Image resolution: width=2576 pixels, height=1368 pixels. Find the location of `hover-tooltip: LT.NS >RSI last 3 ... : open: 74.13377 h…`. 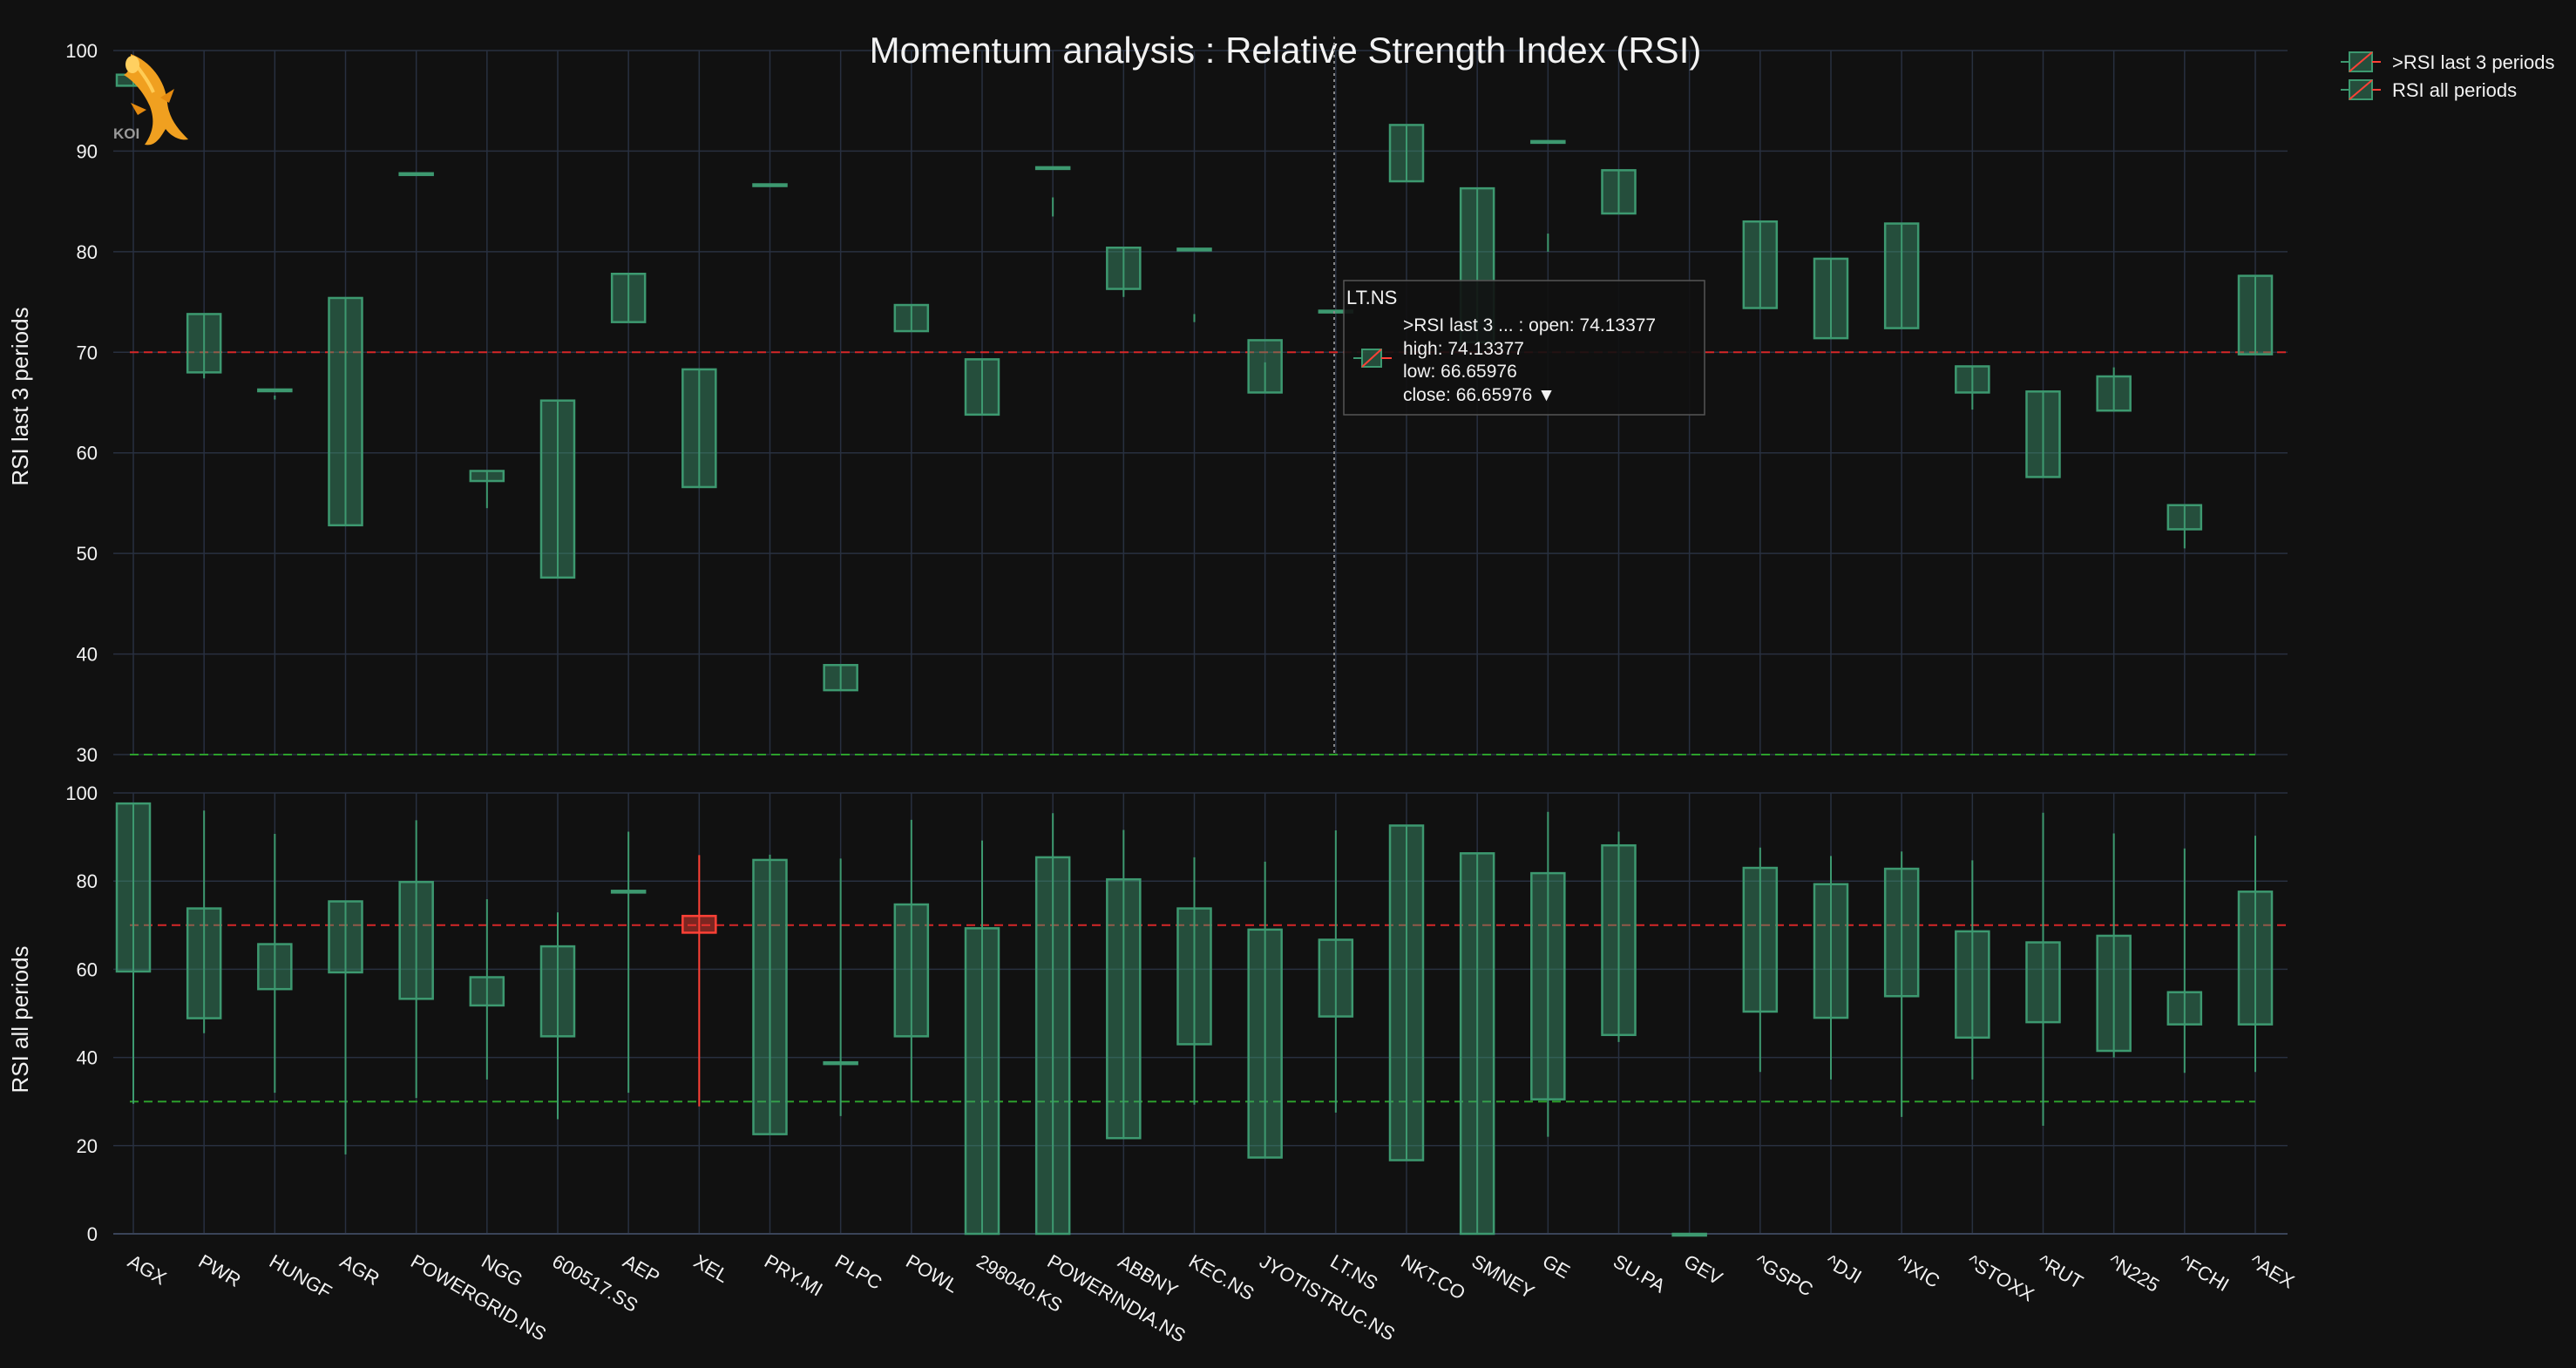

hover-tooltip: LT.NS >RSI last 3 ... : open: 74.13377 h… is located at coordinates (1524, 348).